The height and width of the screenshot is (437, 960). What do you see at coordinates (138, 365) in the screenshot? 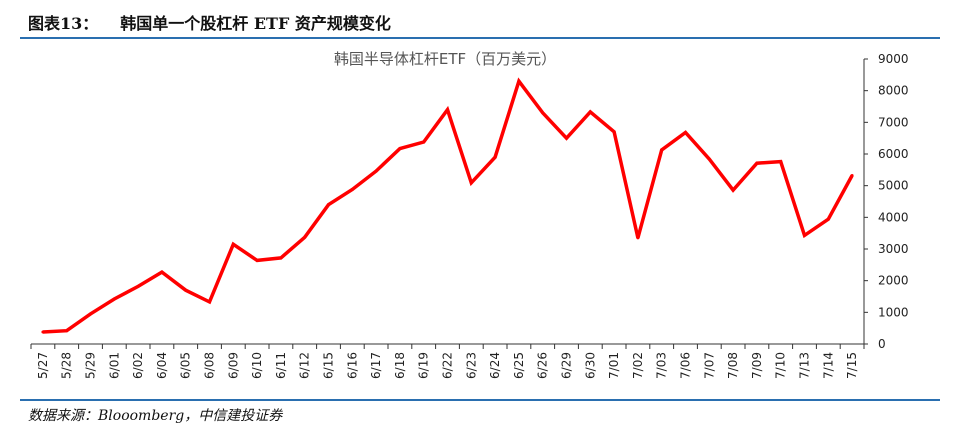
I see `x-tick-label: 6/02` at bounding box center [138, 365].